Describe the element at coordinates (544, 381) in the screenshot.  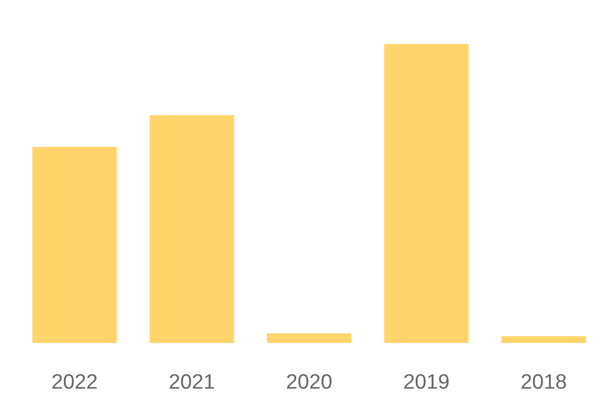
I see `x-tick-label: 2018` at that location.